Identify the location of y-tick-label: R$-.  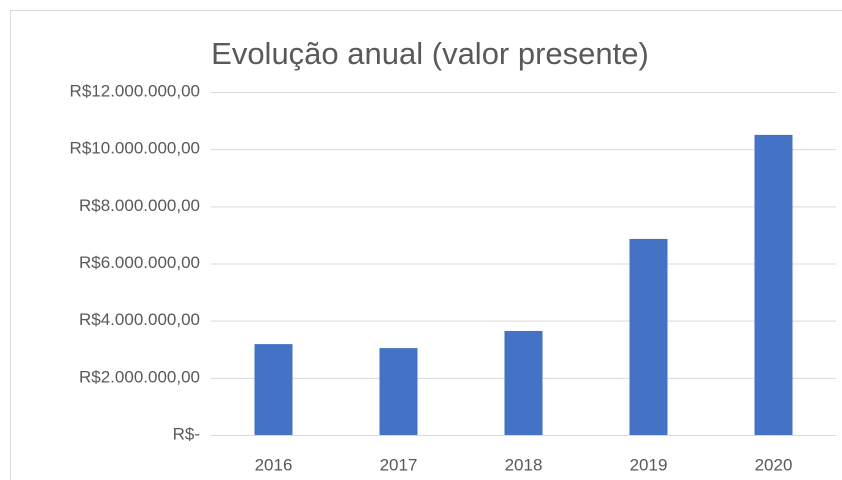
(186, 433).